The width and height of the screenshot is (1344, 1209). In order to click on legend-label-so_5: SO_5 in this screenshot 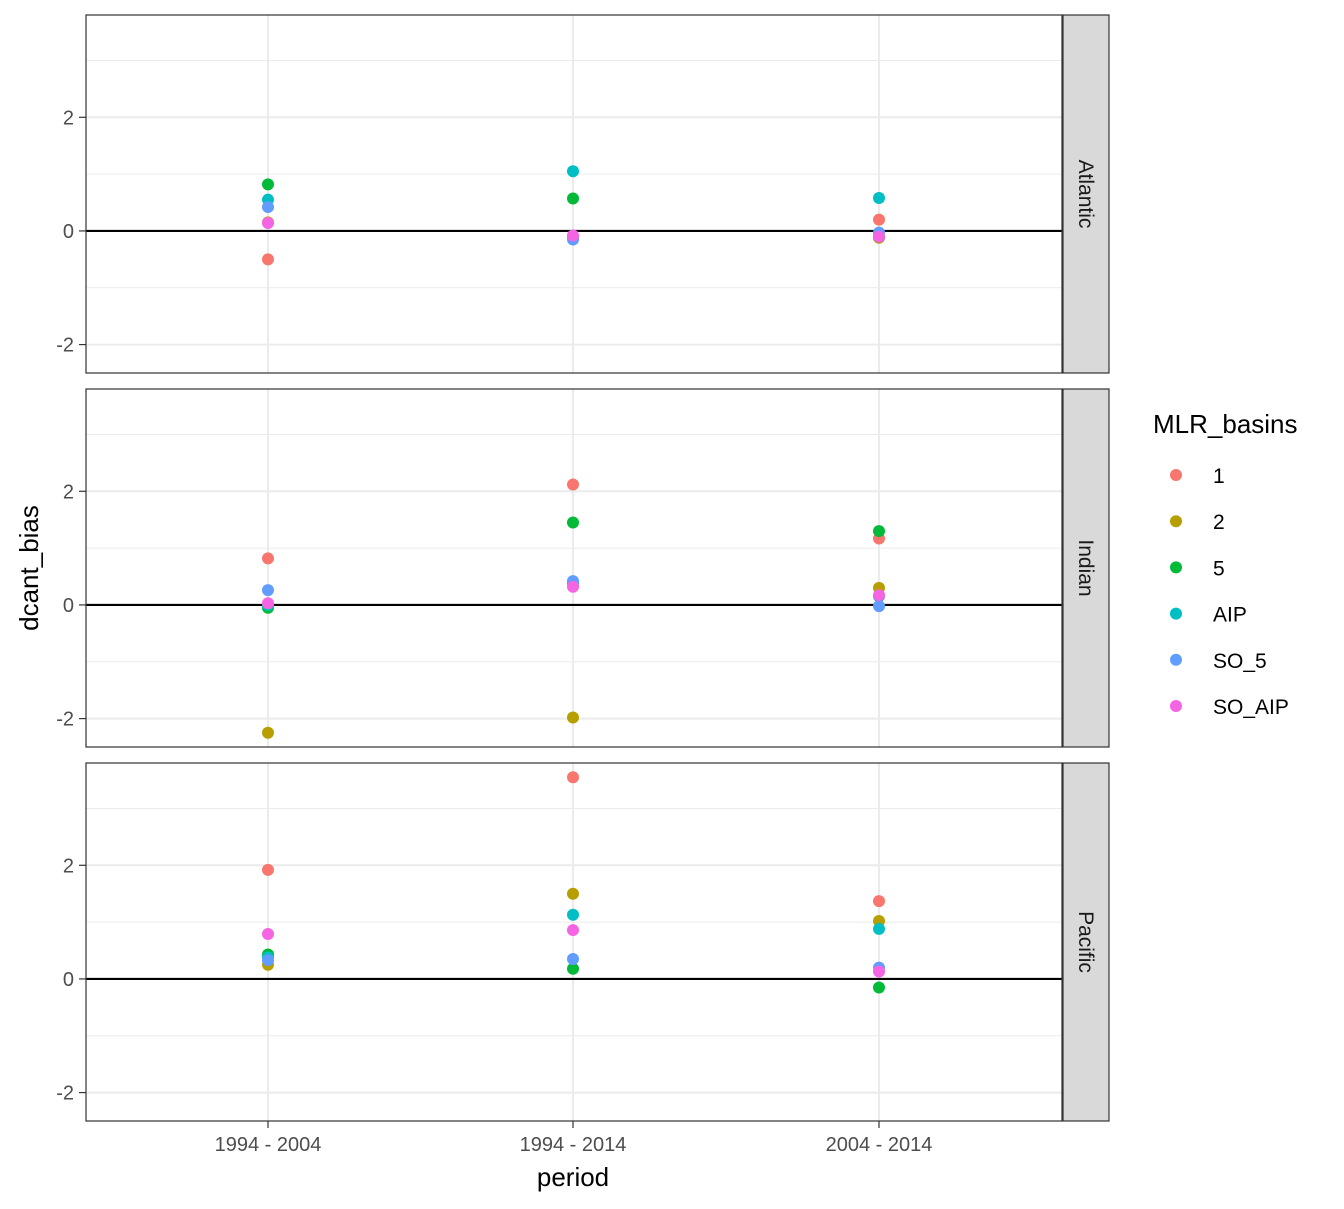, I will do `click(1240, 661)`.